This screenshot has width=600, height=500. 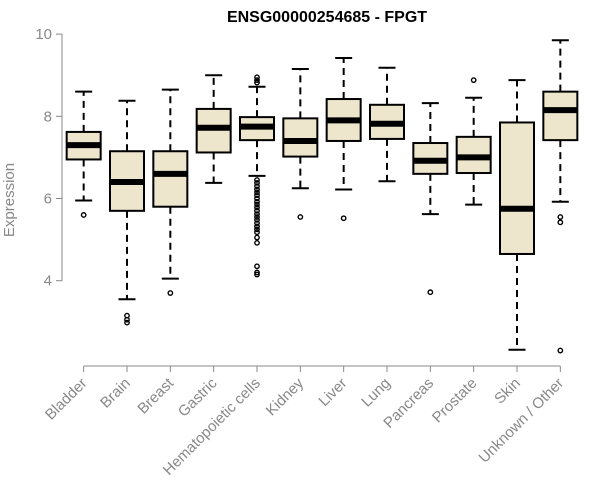 What do you see at coordinates (49, 158) in the screenshot?
I see `y-axis: 4 6 8 10` at bounding box center [49, 158].